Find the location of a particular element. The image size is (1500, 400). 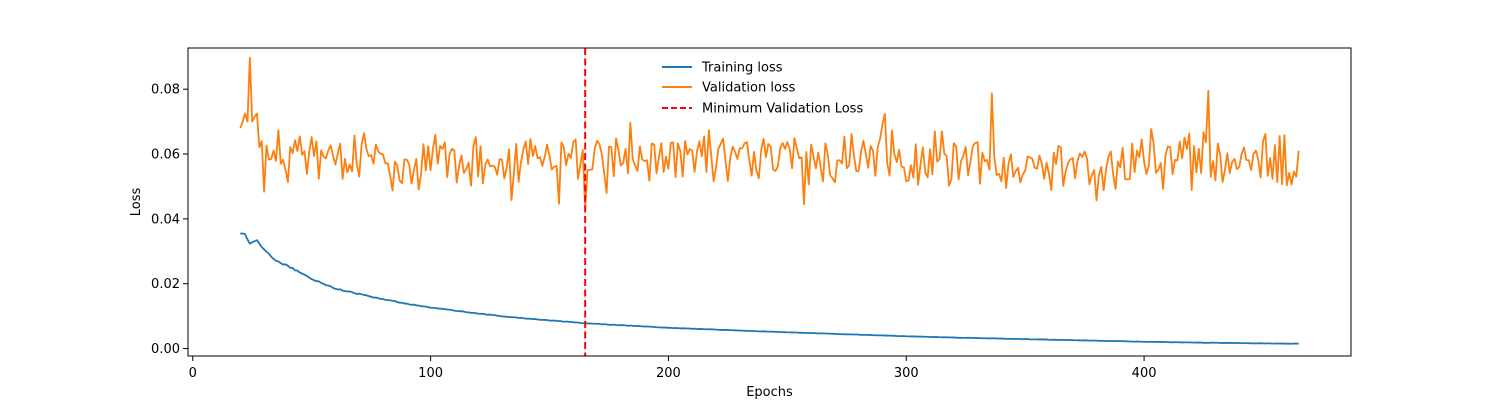

x-tick-label: 100 is located at coordinates (430, 373).